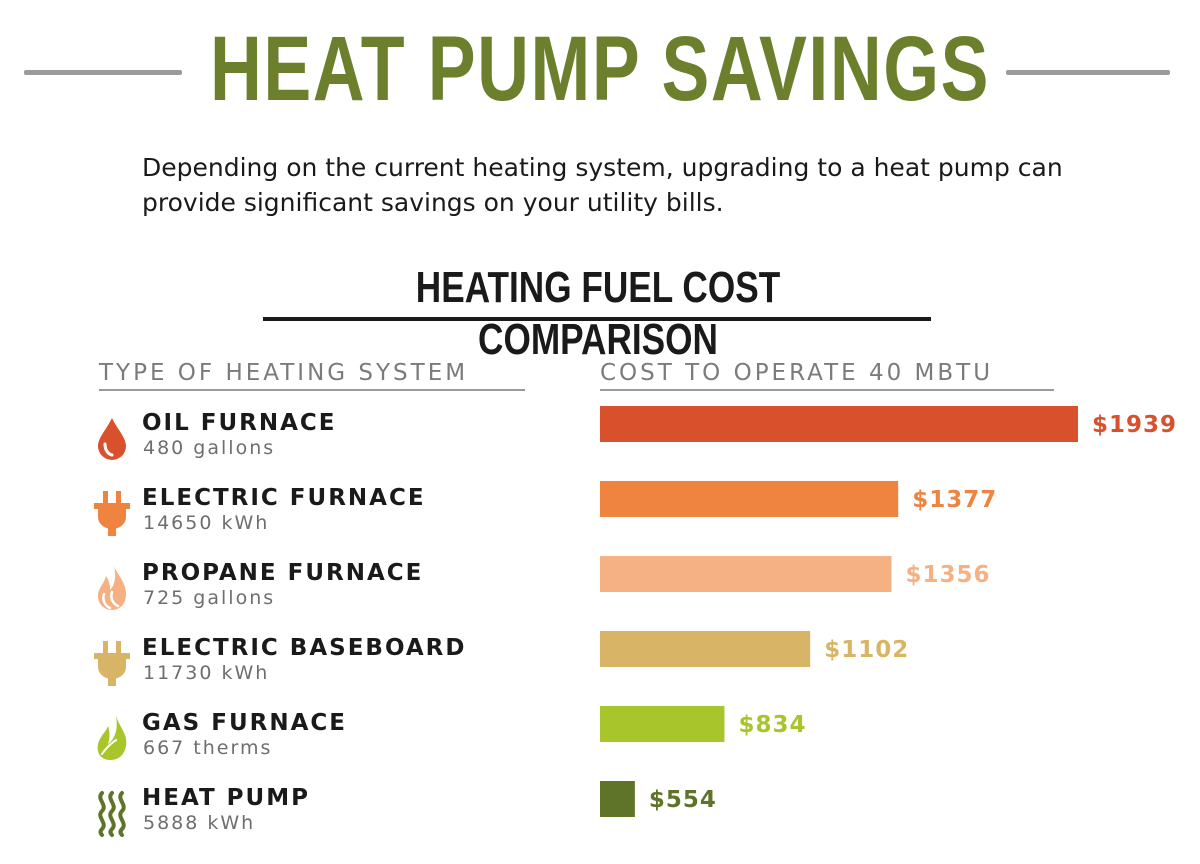  I want to click on system-row-electric-furnace: ELECTRIC FURNACE 14650 kWh, so click(600, 520).